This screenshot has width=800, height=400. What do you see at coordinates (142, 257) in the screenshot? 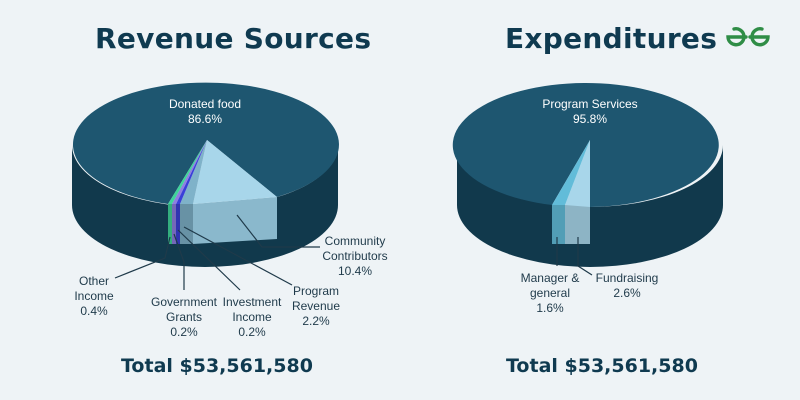
I see `leader-line-other-income` at bounding box center [142, 257].